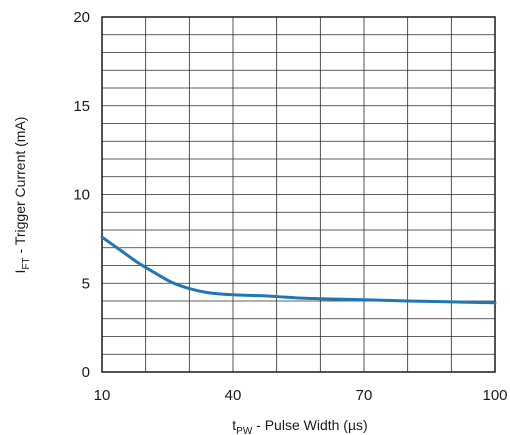  Describe the element at coordinates (244, 430) in the screenshot. I see `x-axis-label-subscript: PW` at that location.